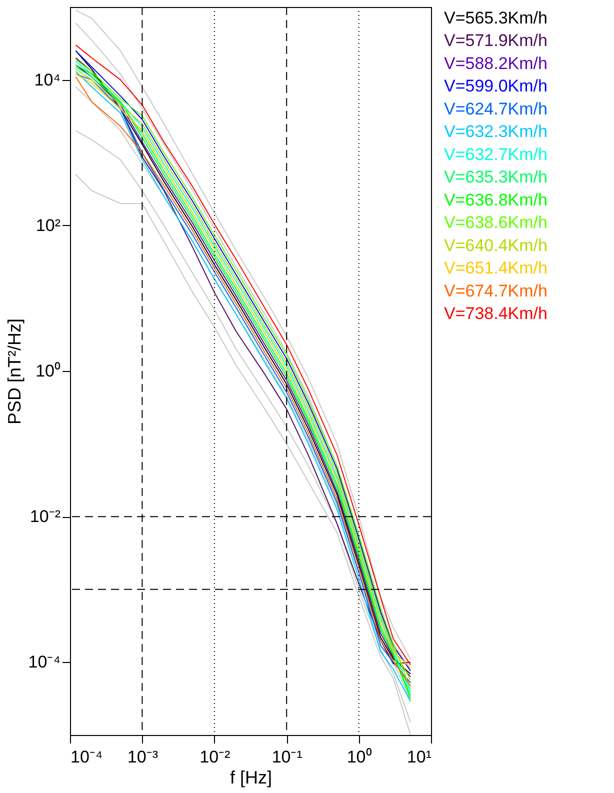 The height and width of the screenshot is (793, 614). What do you see at coordinates (496, 200) in the screenshot?
I see `text: V=636.8Km/h` at bounding box center [496, 200].